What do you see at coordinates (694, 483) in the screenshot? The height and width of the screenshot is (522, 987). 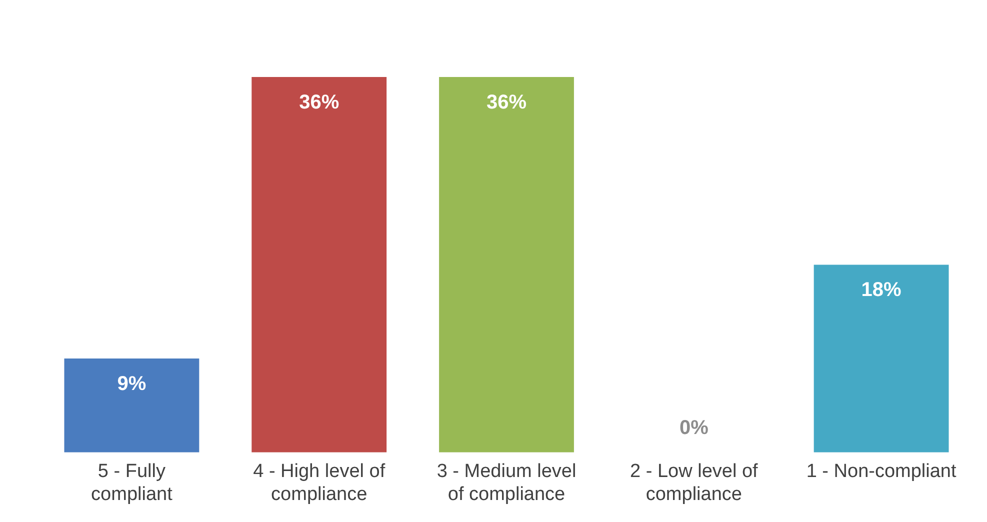 I see `x-tick-label: 2 - Low level of compliance` at bounding box center [694, 483].